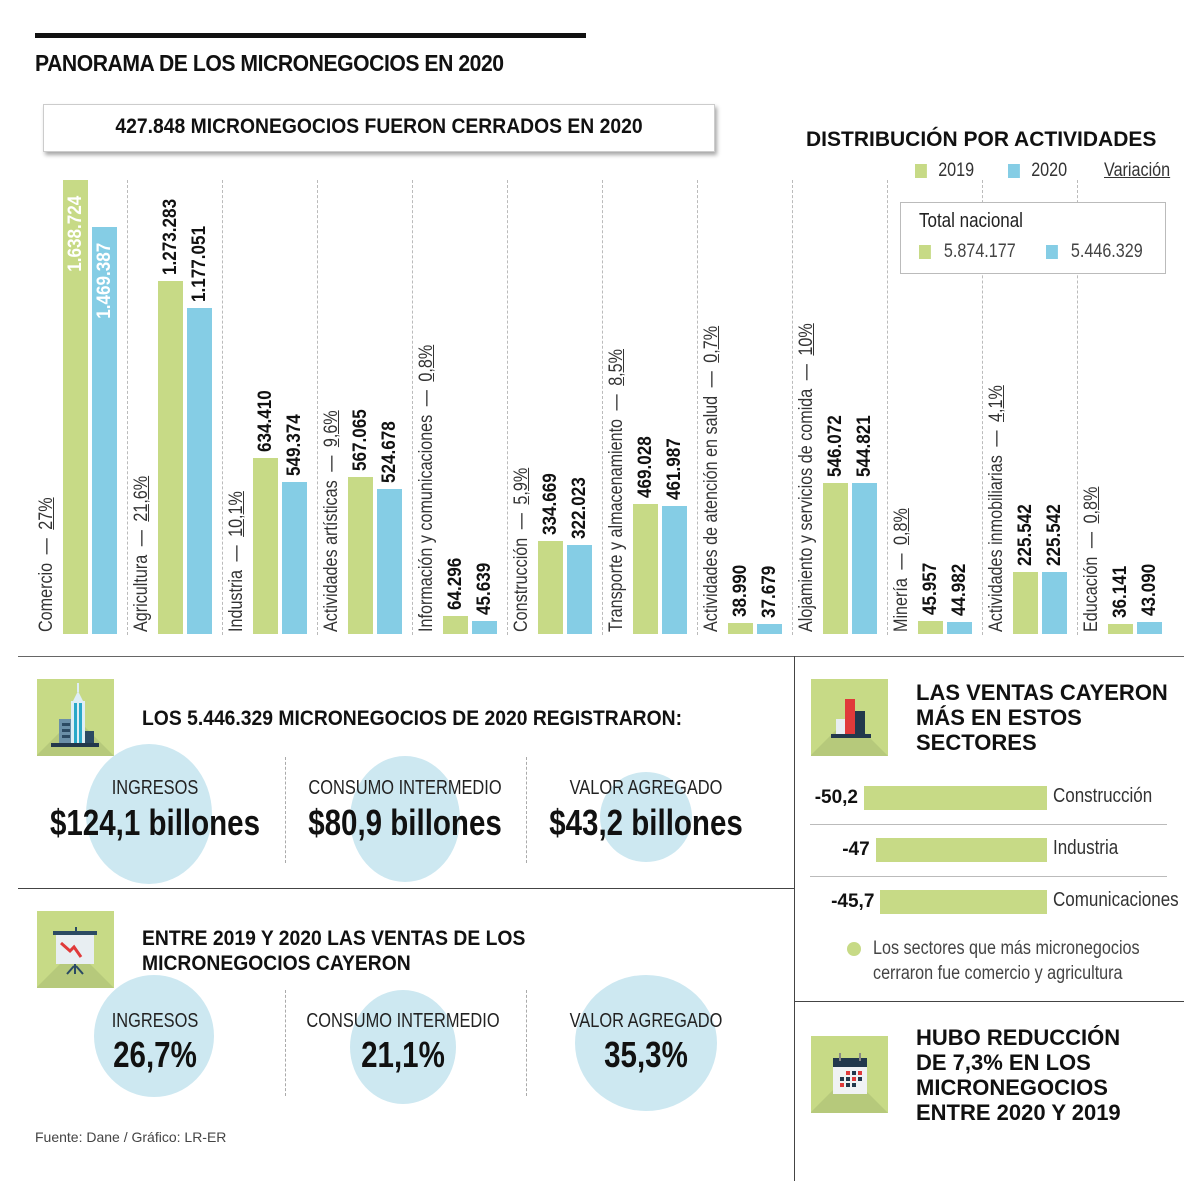 This screenshot has height=1181, width=1200. I want to click on value-label-2020: 45.639, so click(484, 589).